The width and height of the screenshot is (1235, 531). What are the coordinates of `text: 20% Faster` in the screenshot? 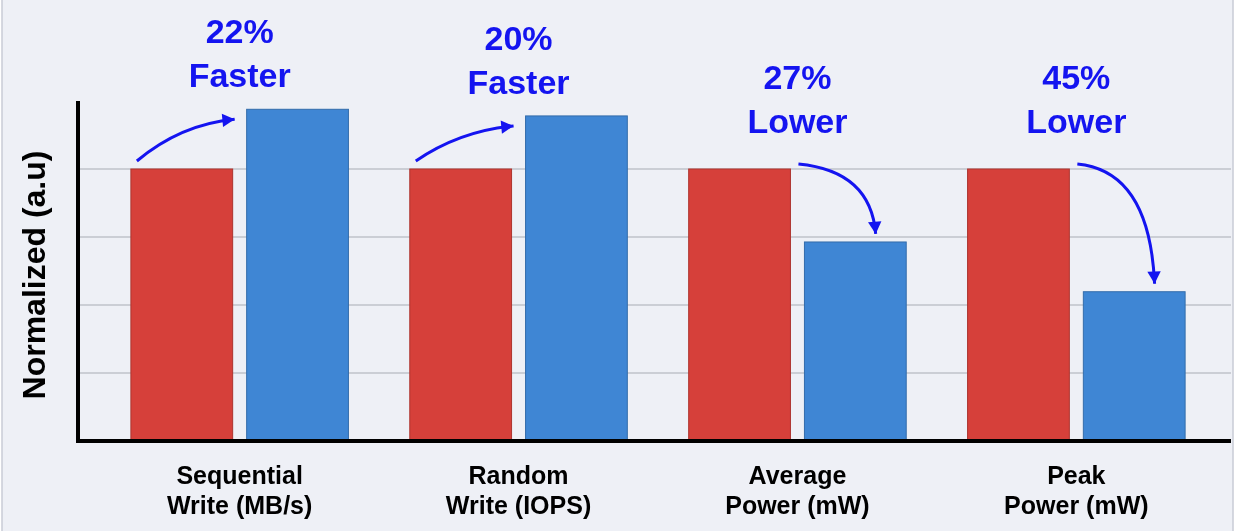 It's located at (518, 59).